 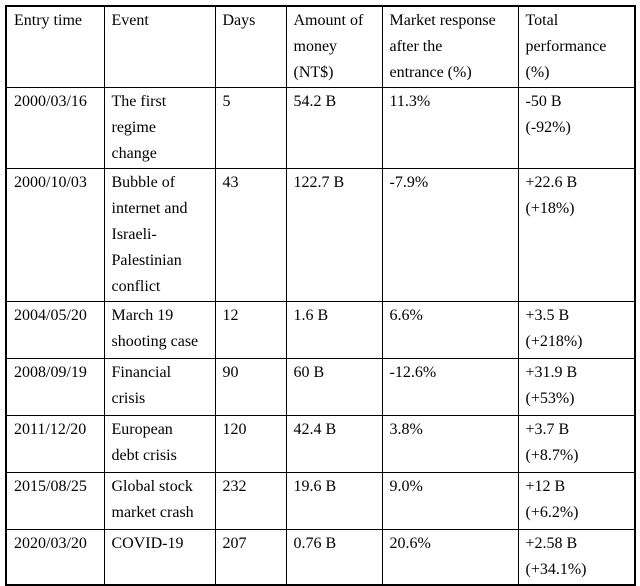 I want to click on column-header-event: Event, so click(x=159, y=46).